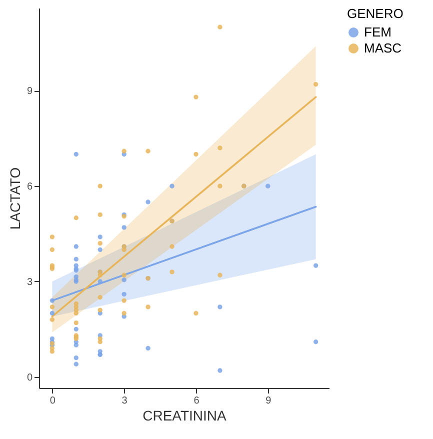 This screenshot has height=439, width=433. I want to click on x-tick-label: 0, so click(53, 401).